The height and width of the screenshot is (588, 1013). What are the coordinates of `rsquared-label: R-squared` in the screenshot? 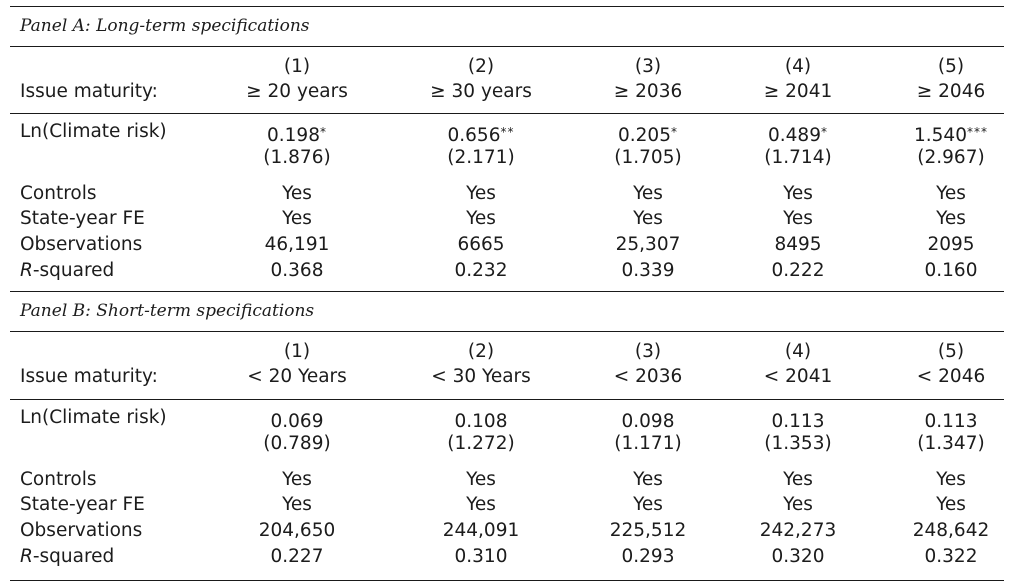 It's located at (67, 271).